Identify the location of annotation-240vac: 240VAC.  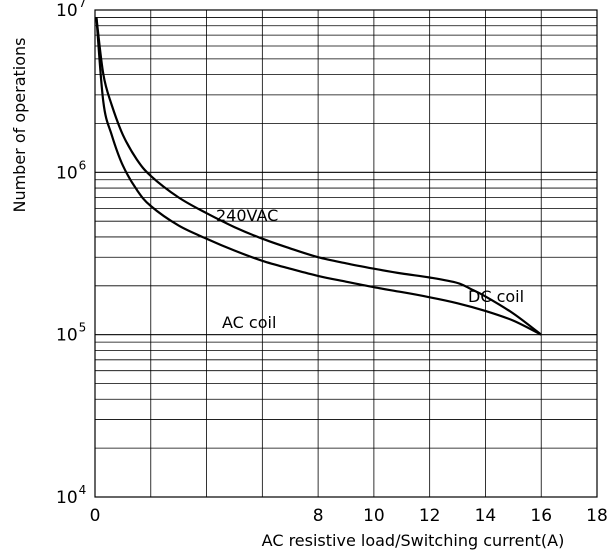
(247, 215).